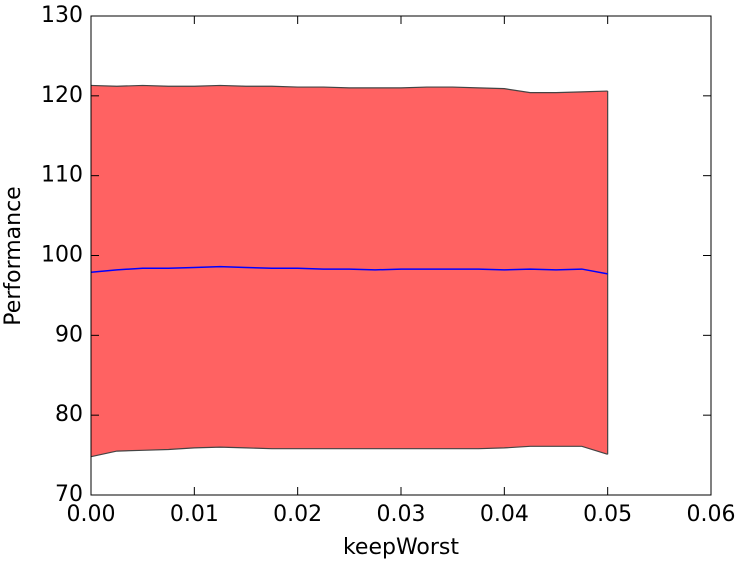 This screenshot has width=741, height=566. I want to click on x-tick-label: 0.03, so click(401, 514).